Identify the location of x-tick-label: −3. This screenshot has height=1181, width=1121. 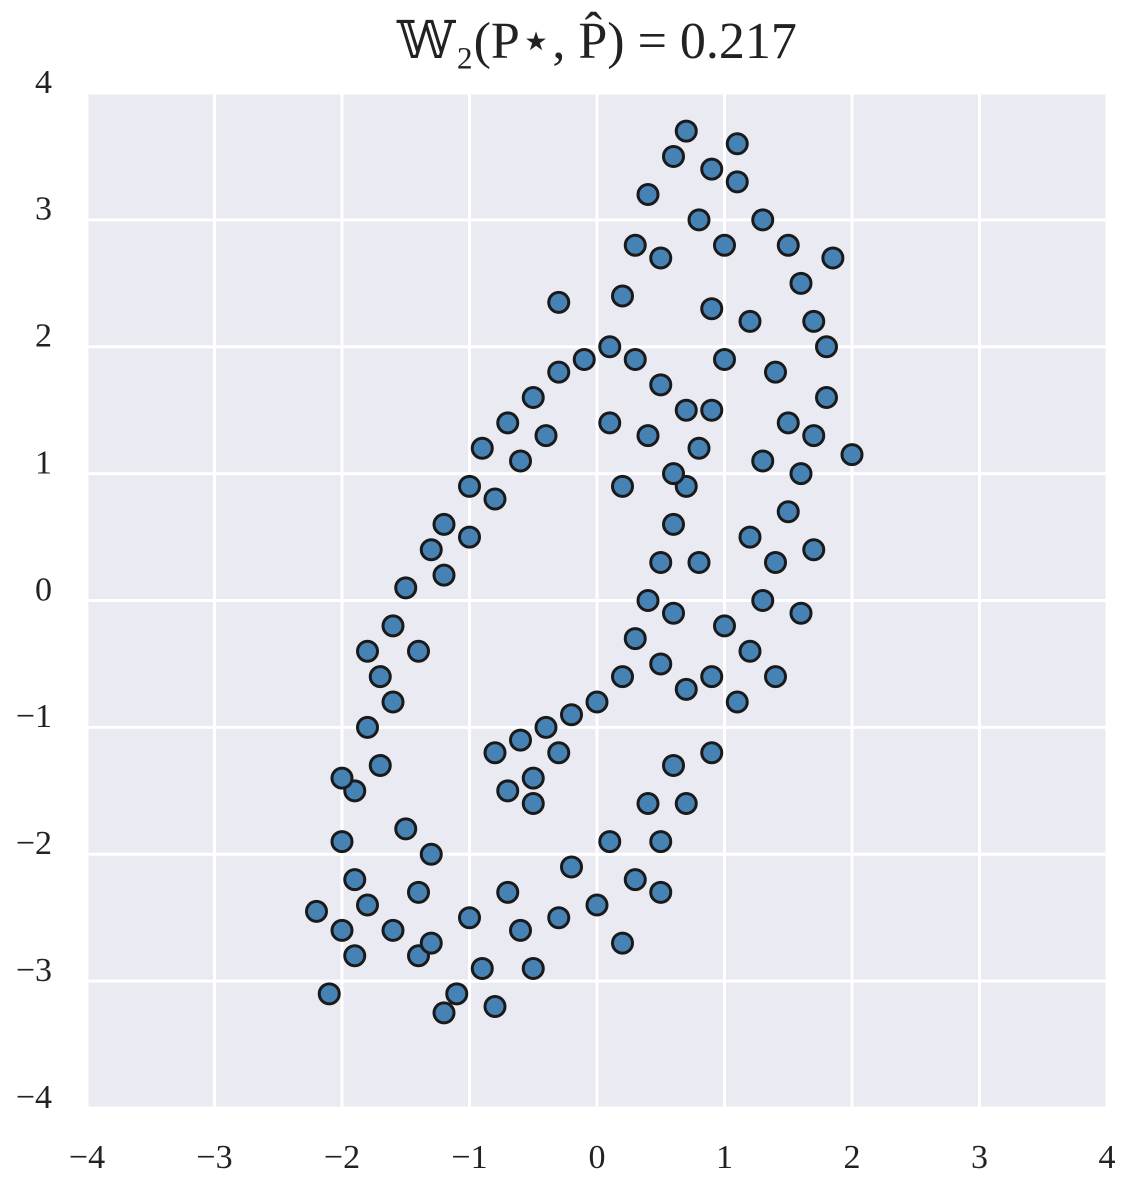
(214, 1157).